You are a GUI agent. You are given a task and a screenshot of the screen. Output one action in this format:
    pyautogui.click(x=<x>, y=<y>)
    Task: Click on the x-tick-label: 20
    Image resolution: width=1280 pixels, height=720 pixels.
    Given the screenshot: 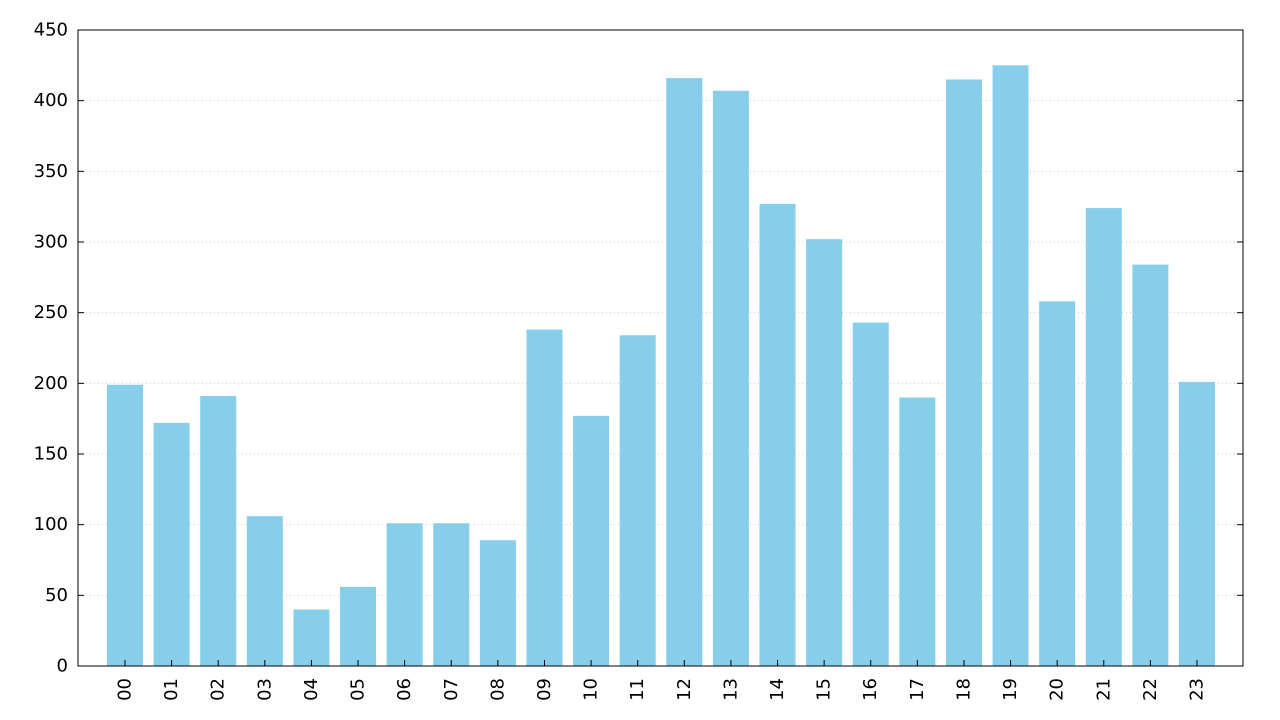 What is the action you would take?
    pyautogui.click(x=1057, y=689)
    